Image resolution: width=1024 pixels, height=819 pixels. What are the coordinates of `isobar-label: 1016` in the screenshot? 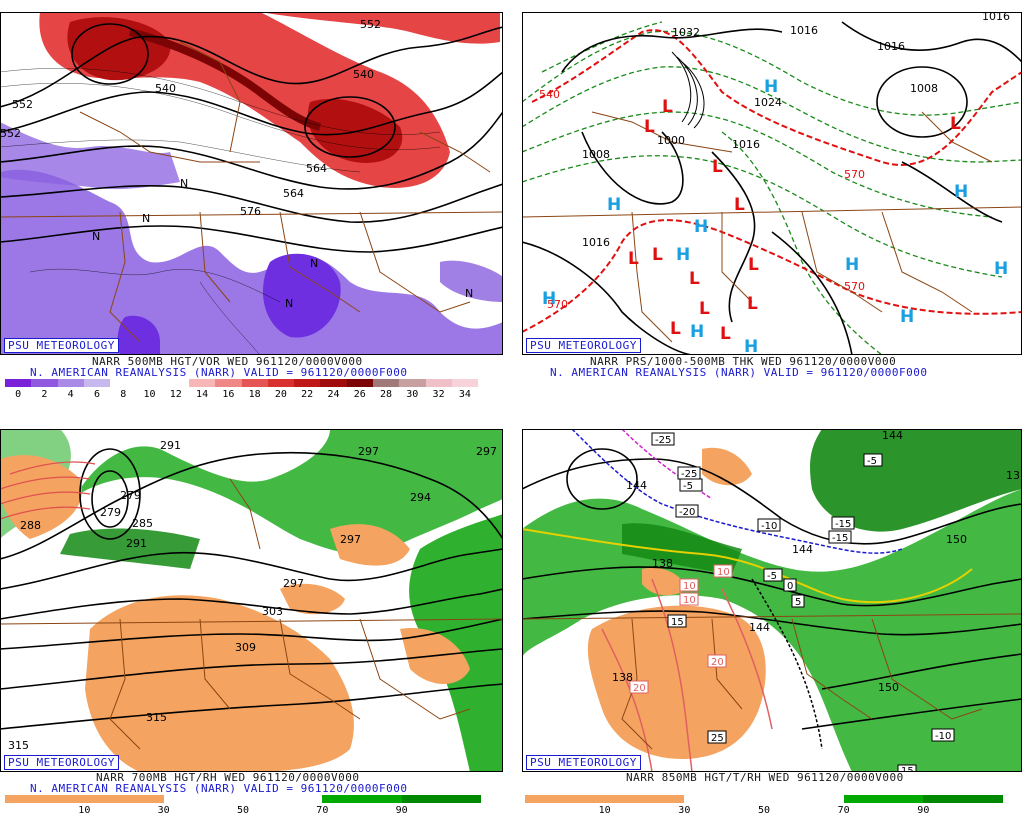 It's located at (996, 17).